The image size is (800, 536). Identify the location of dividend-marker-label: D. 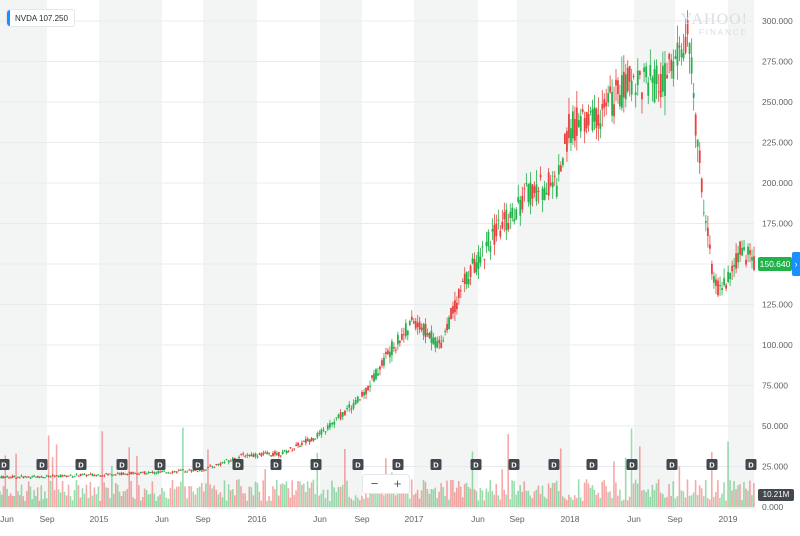
(712, 465).